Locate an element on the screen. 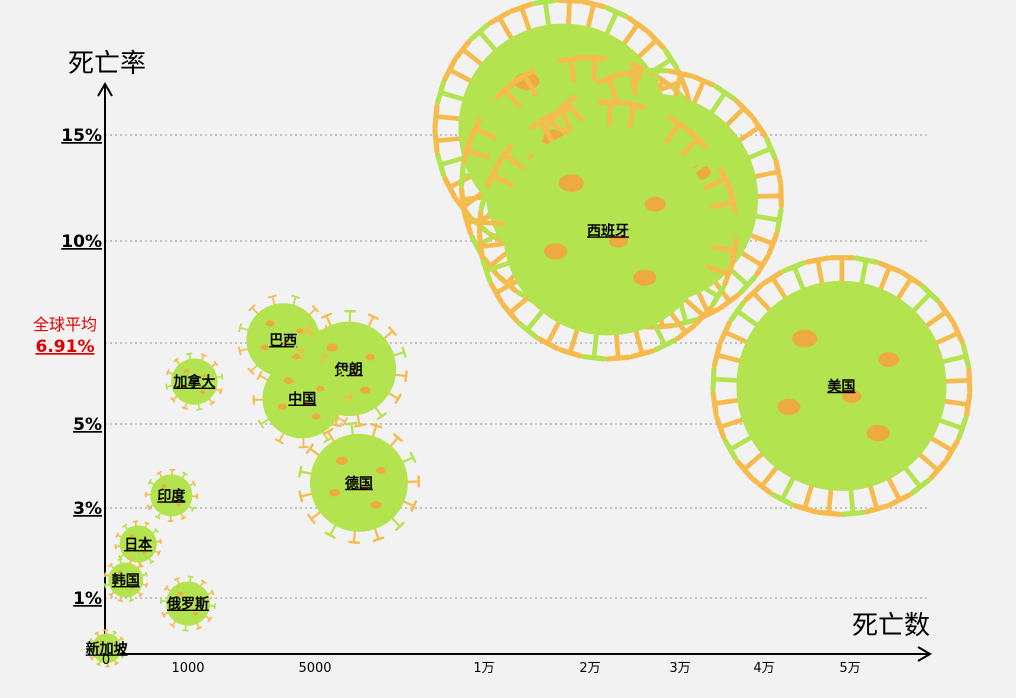  x-tick-label: 5000 is located at coordinates (314, 668).